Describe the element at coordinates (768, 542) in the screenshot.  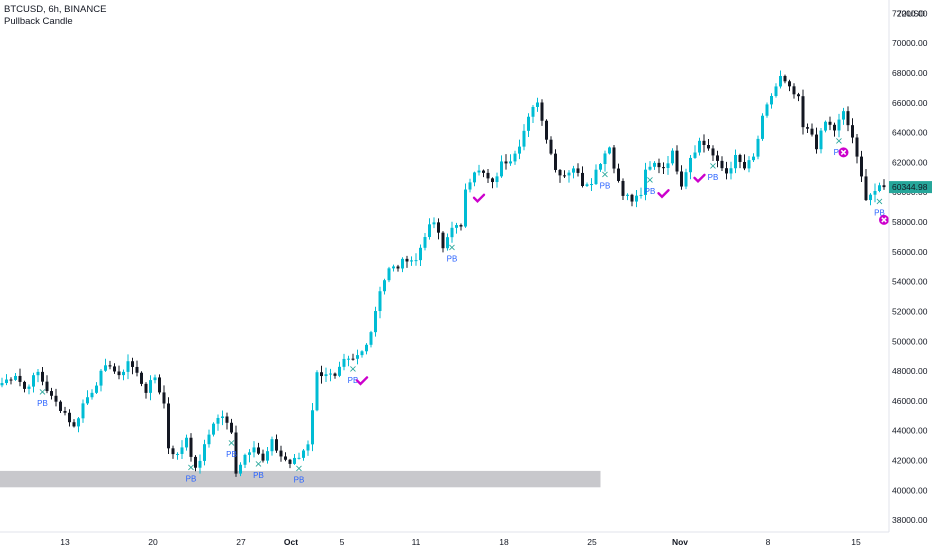
I see `time-tick-label: 8` at that location.